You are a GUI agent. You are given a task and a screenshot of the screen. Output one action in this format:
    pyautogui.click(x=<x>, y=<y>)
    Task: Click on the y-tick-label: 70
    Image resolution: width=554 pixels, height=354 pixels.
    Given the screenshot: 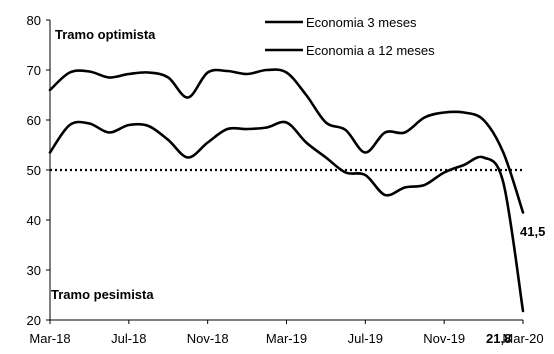 What is the action you would take?
    pyautogui.click(x=34, y=70)
    